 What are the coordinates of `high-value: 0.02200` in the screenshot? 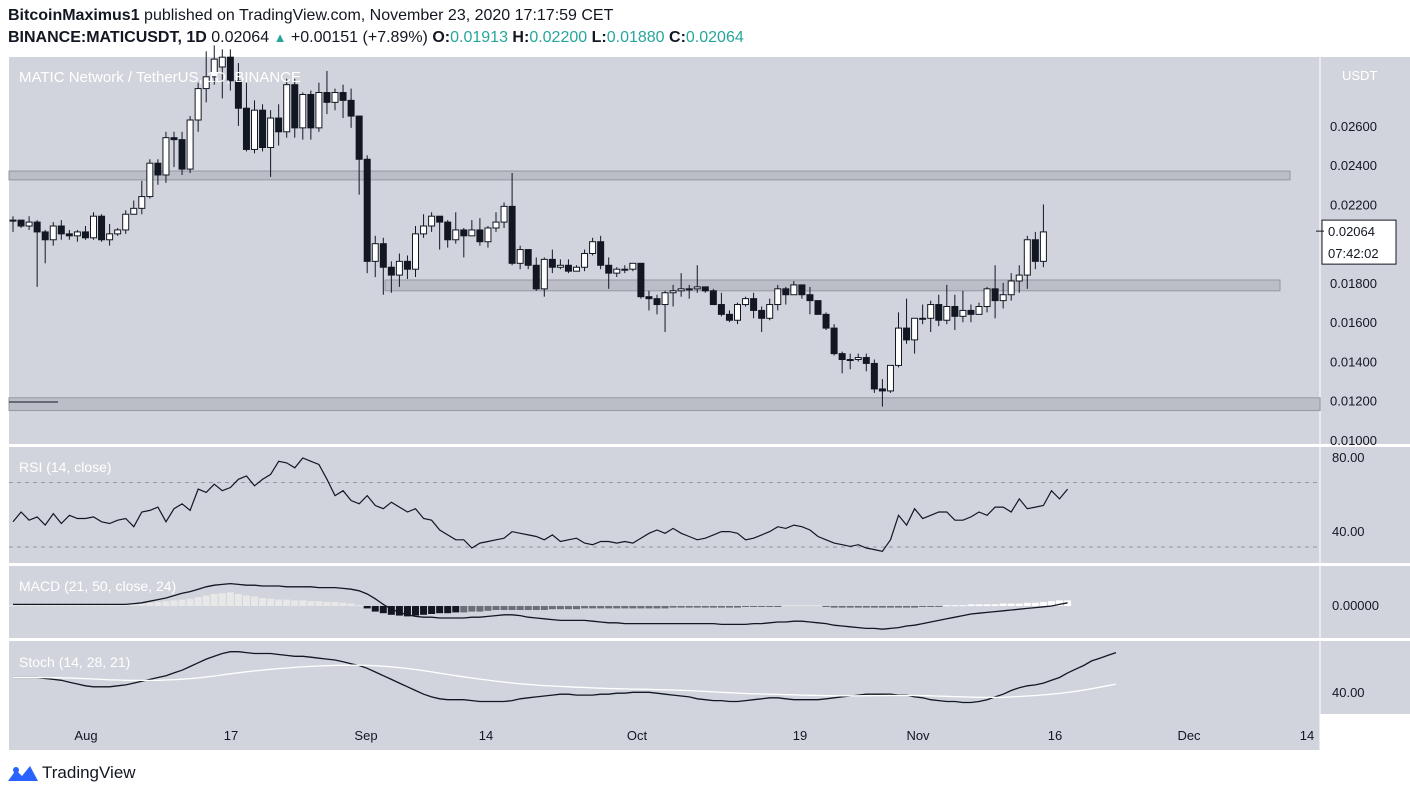 It's located at (558, 37).